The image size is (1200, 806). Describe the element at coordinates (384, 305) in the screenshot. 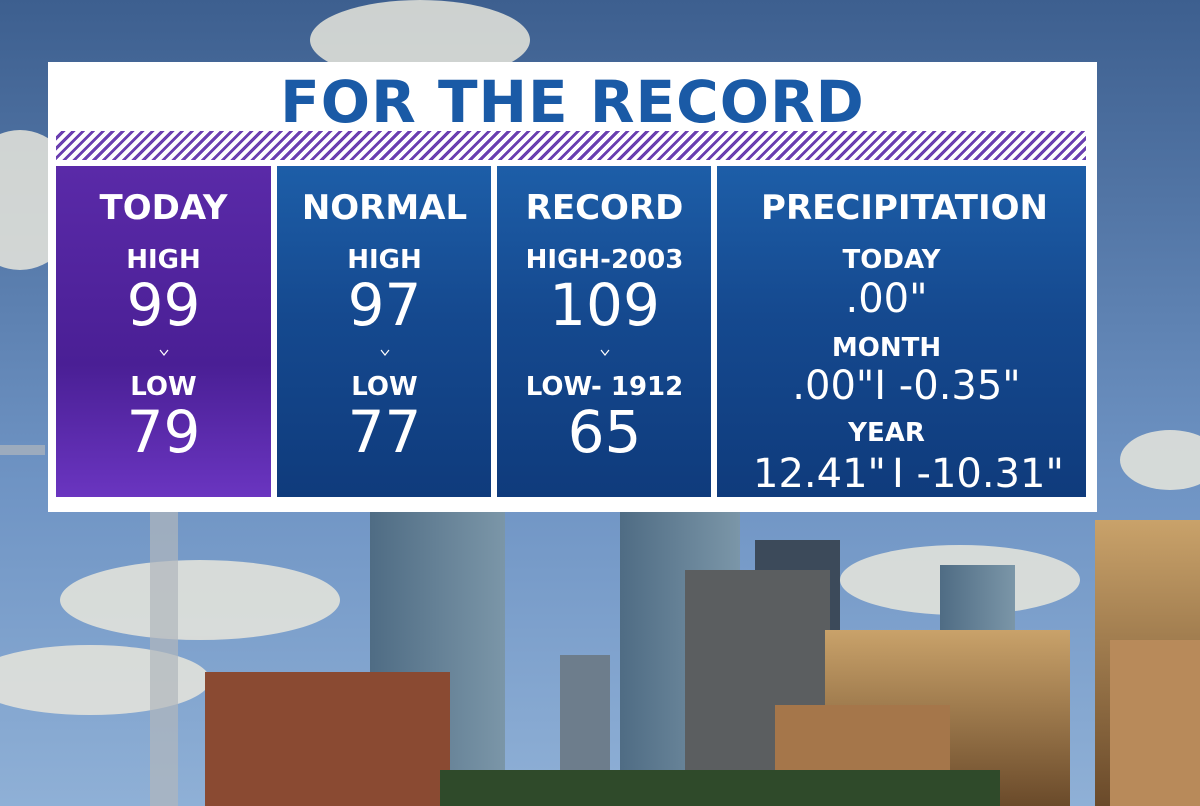

I see `high-value: 97` at that location.